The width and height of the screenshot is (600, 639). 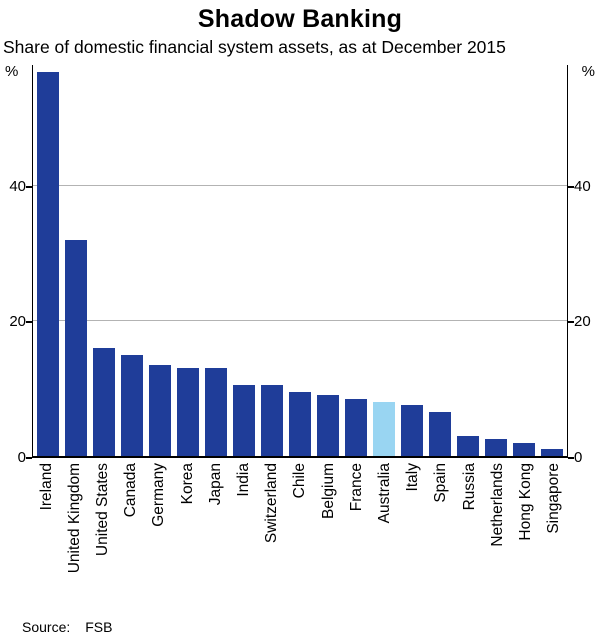 I want to click on x-label-cell: Russia, so click(x=469, y=534).